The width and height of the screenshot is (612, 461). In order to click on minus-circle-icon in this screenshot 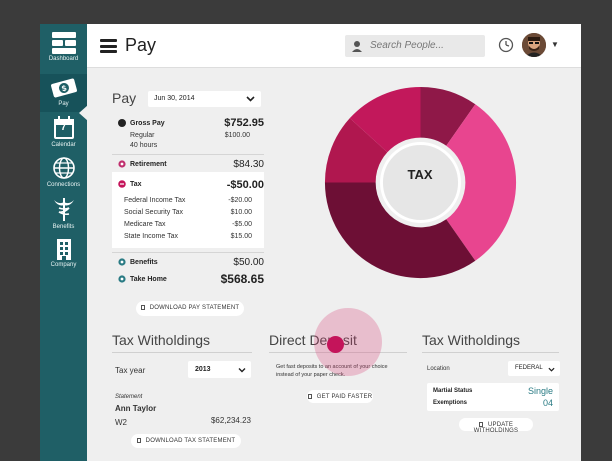, I will do `click(122, 184)`.